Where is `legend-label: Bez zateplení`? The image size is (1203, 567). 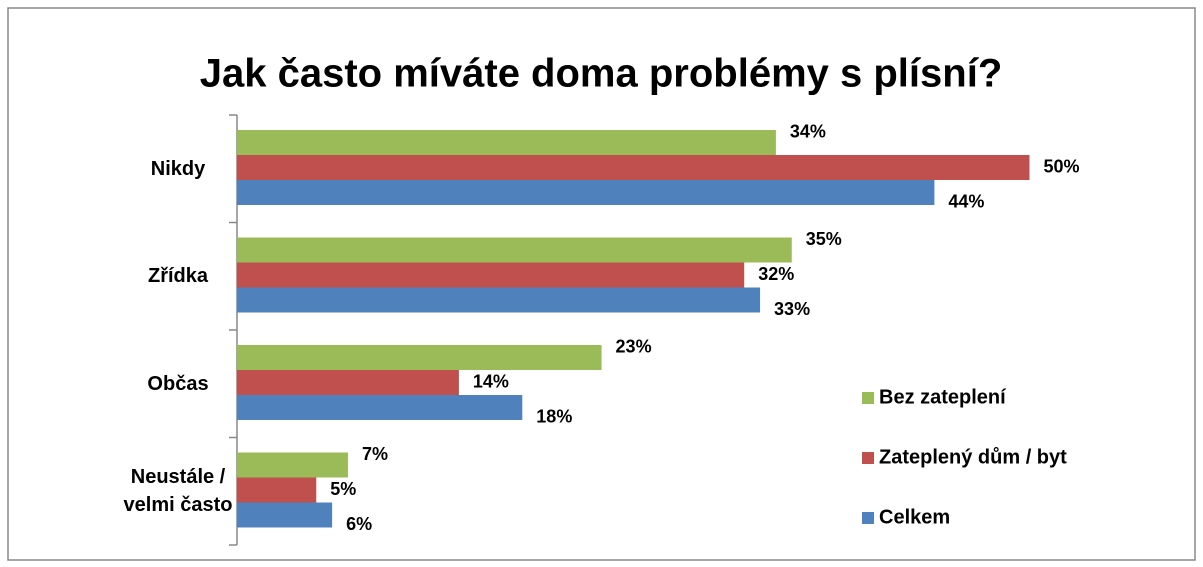
legend-label: Bez zateplení is located at coordinates (943, 397).